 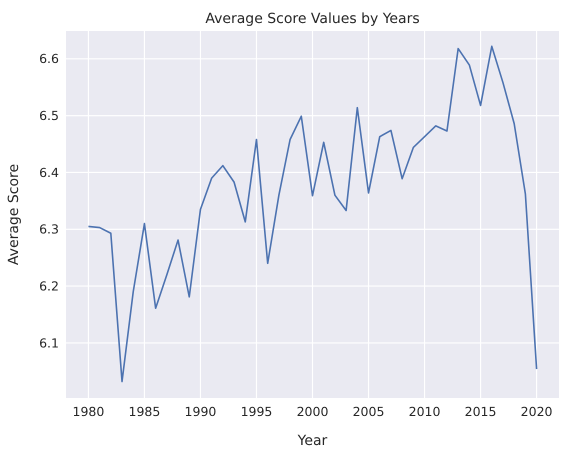 What do you see at coordinates (312, 411) in the screenshot?
I see `x-tick-label: 2000` at bounding box center [312, 411].